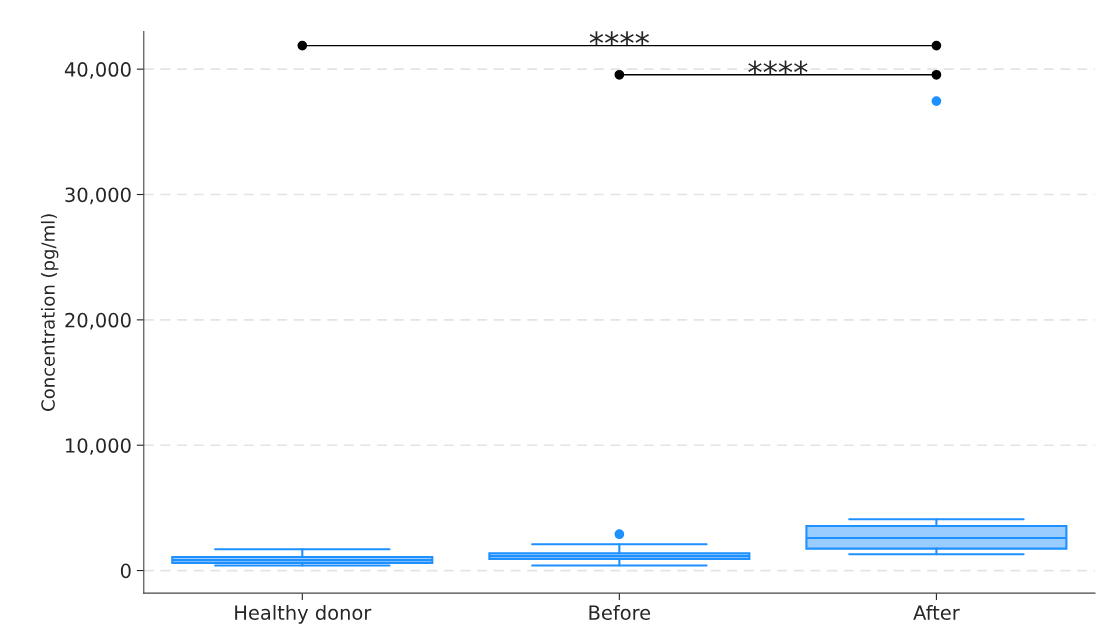 The width and height of the screenshot is (1106, 631). I want to click on y-tick-label: 20,000, so click(98, 321).